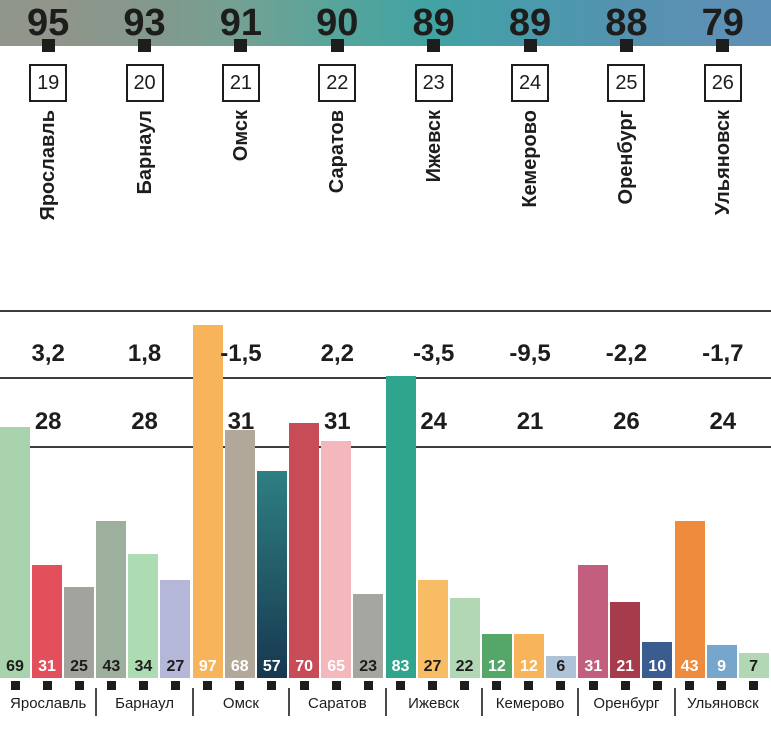 The width and height of the screenshot is (771, 736). What do you see at coordinates (271, 666) in the screenshot?
I see `bar-value-label: 57` at bounding box center [271, 666].